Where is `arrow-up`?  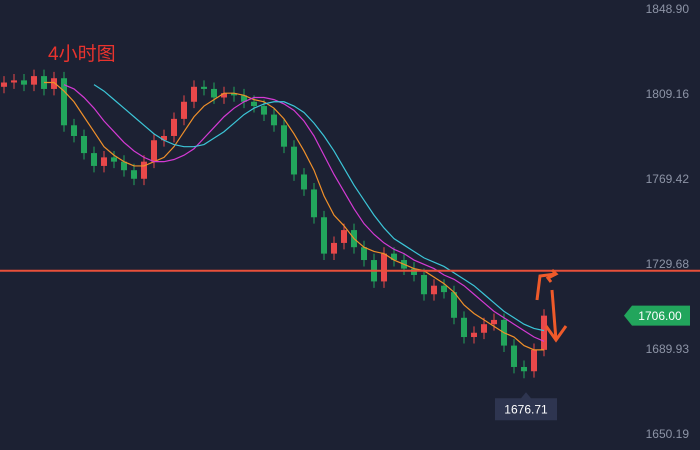 arrow-up is located at coordinates (546, 286).